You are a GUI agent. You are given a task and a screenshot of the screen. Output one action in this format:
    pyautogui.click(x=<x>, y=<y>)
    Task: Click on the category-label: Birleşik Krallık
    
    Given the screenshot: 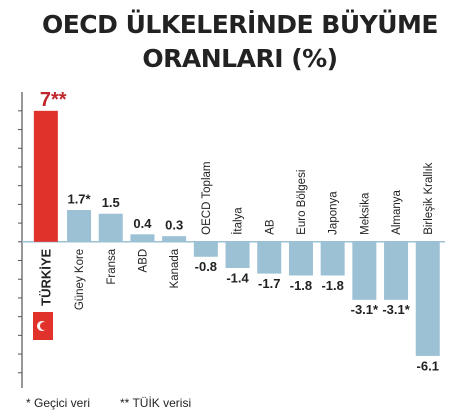 What is the action you would take?
    pyautogui.click(x=429, y=198)
    